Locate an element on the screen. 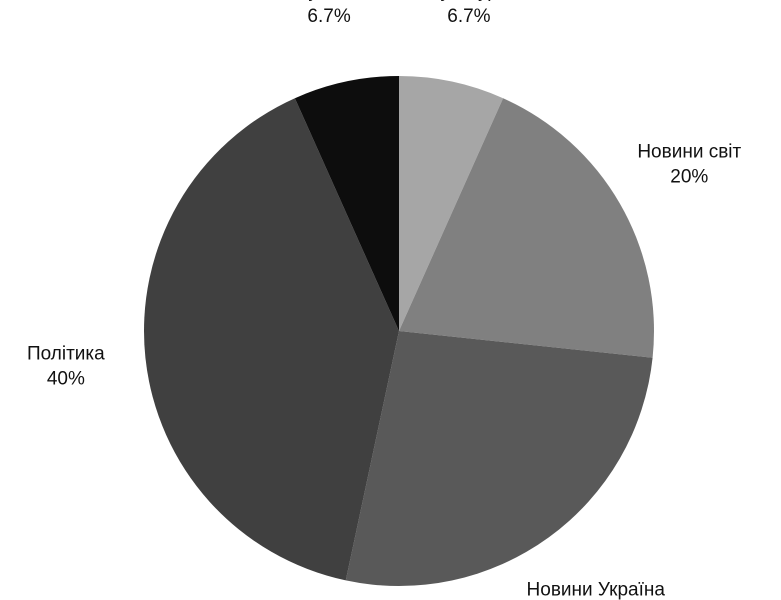  pie-label-новини-україна: Новини Україна26.7% is located at coordinates (596, 590).